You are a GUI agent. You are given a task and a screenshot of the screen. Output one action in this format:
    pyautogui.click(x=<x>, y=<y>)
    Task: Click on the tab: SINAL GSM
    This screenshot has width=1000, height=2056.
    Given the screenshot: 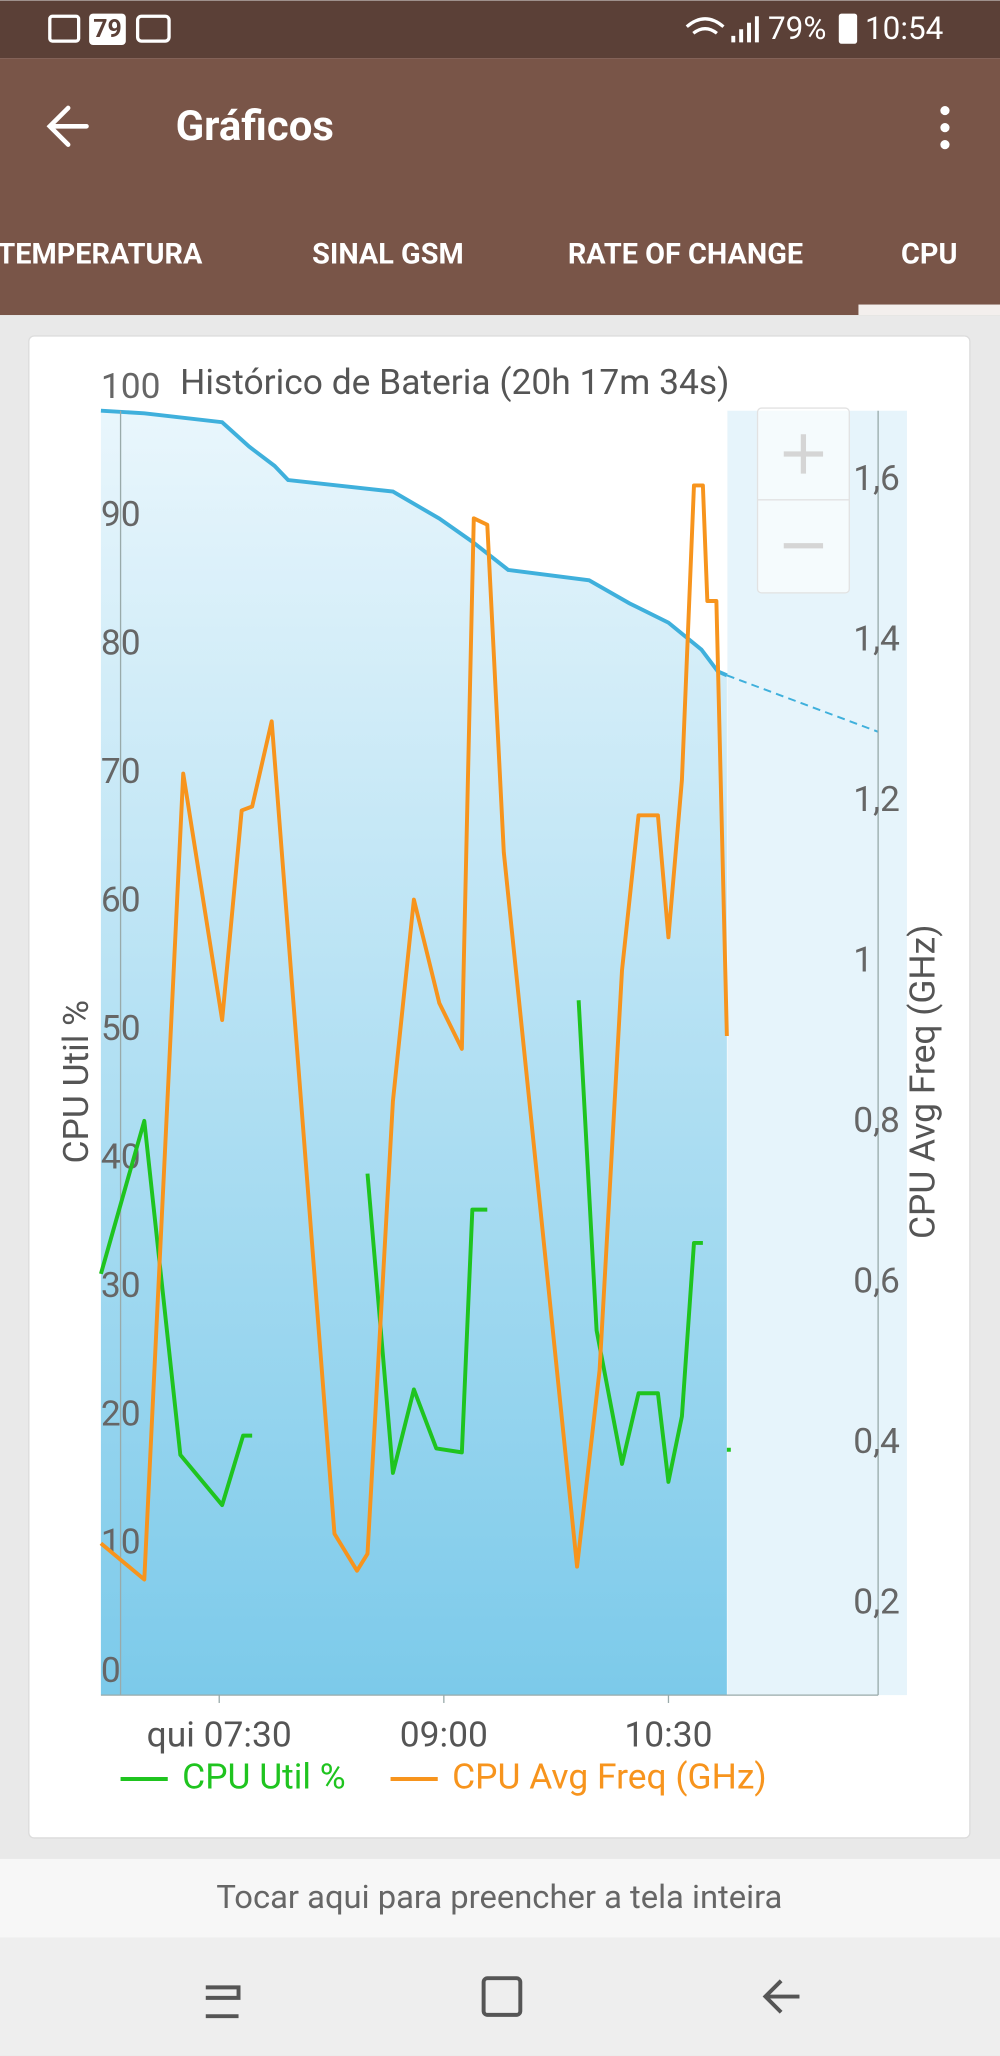 What is the action you would take?
    pyautogui.click(x=388, y=255)
    